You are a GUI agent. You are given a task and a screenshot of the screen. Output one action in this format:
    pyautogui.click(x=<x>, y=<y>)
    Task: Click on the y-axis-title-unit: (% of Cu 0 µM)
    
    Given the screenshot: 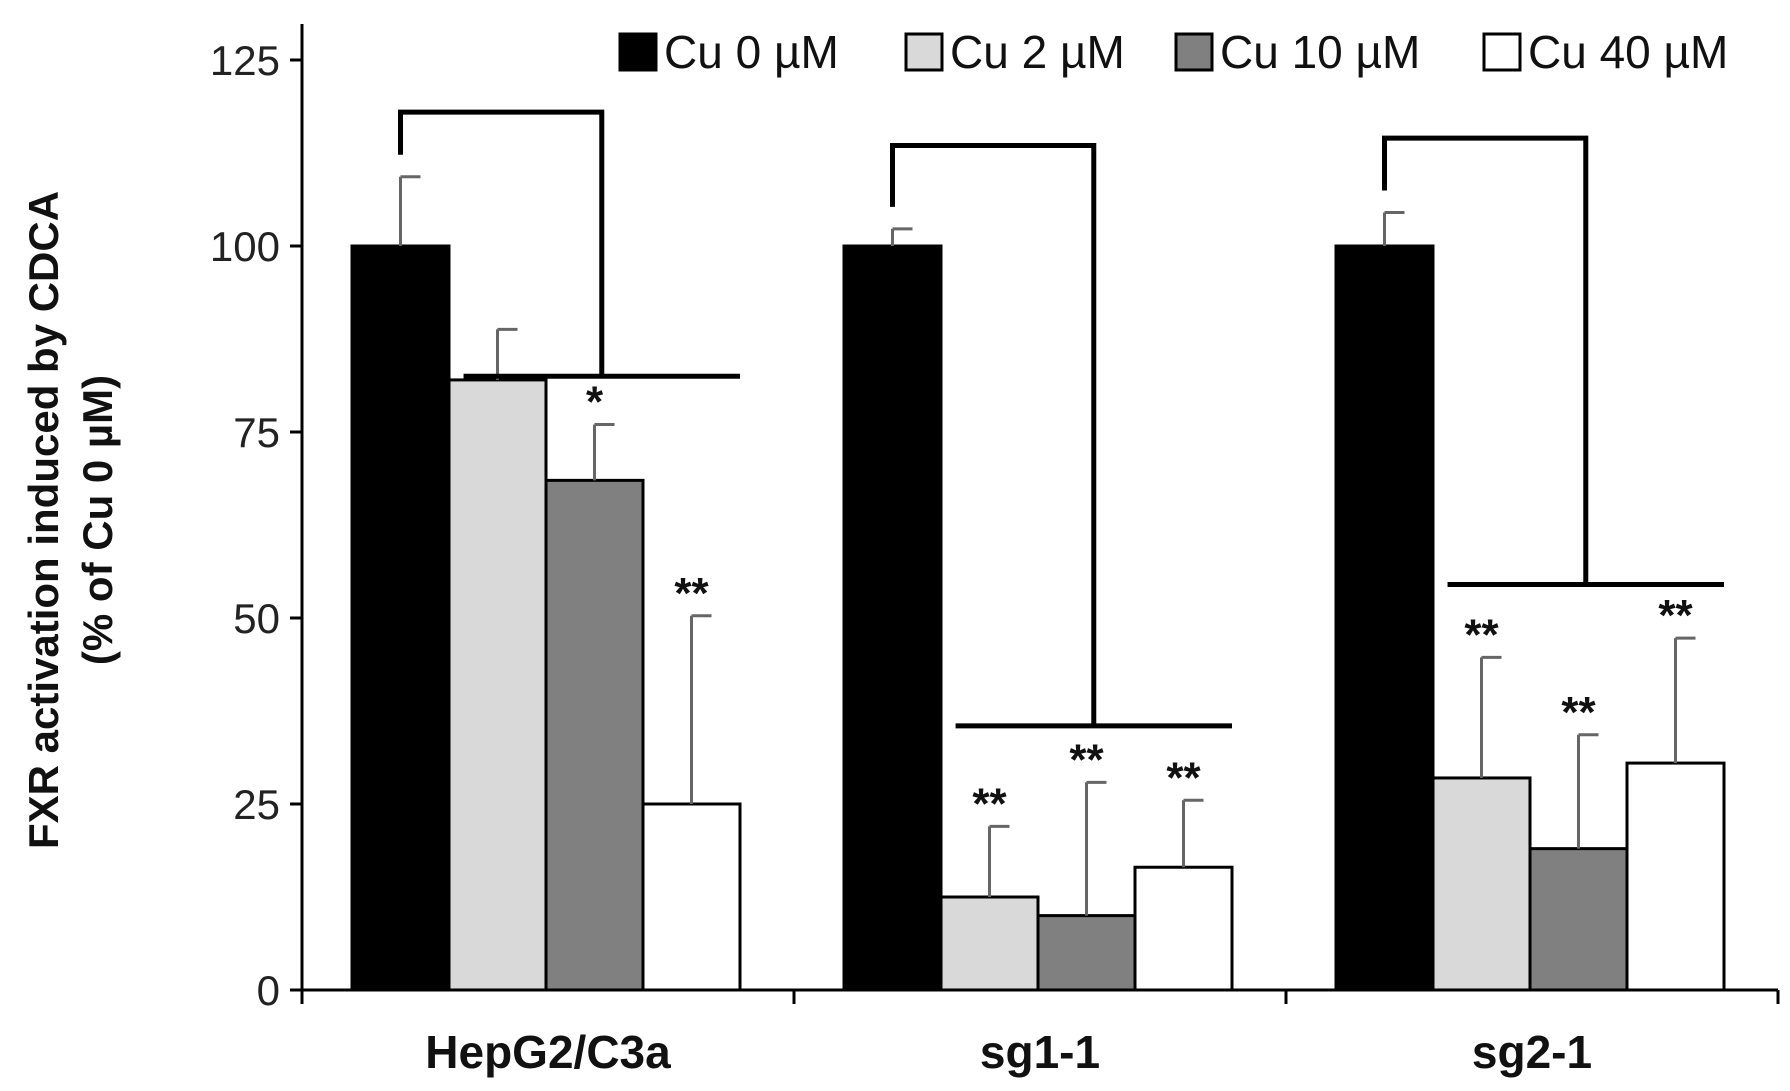 What is the action you would take?
    pyautogui.click(x=97, y=520)
    